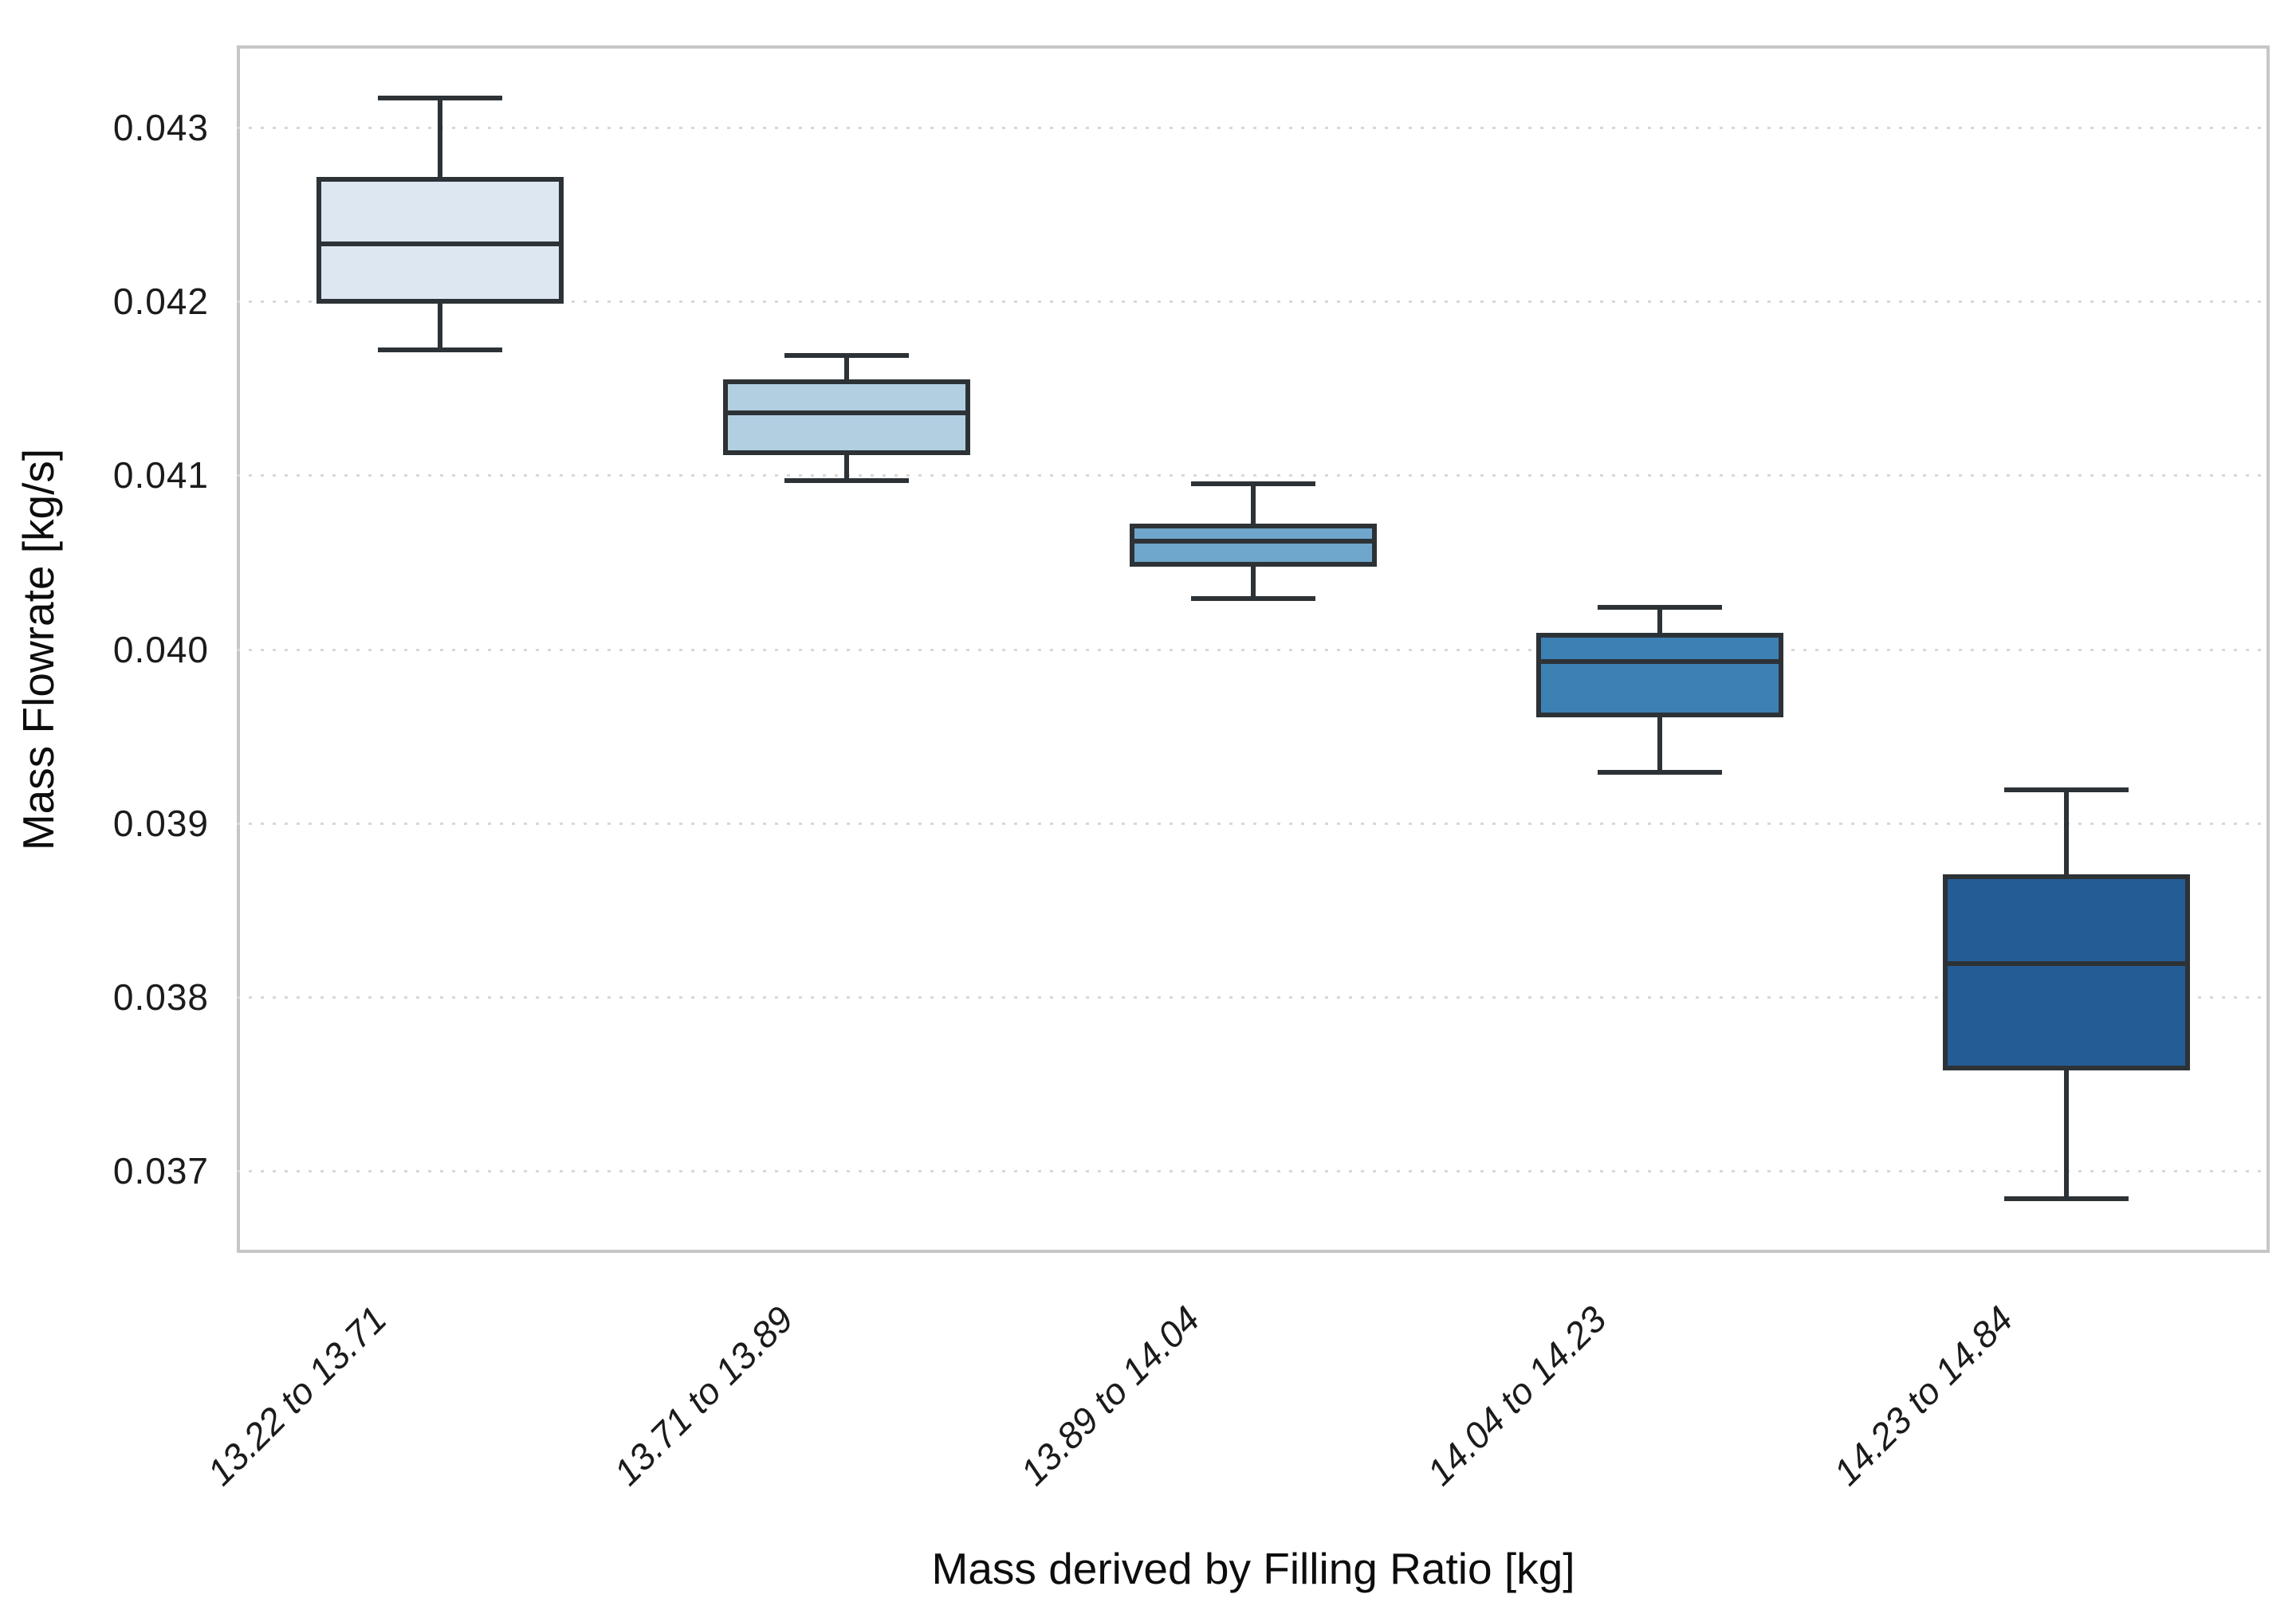  I want to click on x-tick-label: 13.22 to 13.71, so click(297, 1396).